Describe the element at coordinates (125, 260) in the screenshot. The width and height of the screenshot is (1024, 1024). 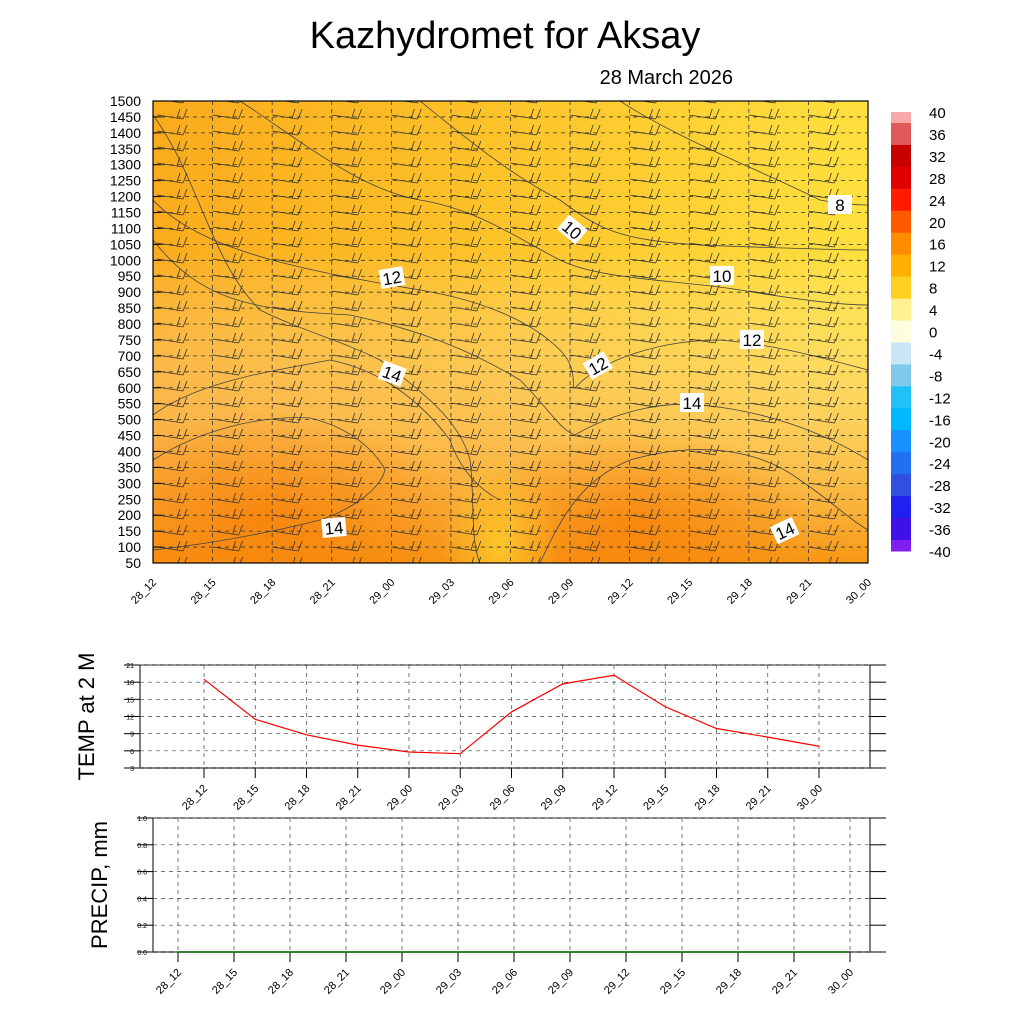
I see `y-tick-label: 1000` at that location.